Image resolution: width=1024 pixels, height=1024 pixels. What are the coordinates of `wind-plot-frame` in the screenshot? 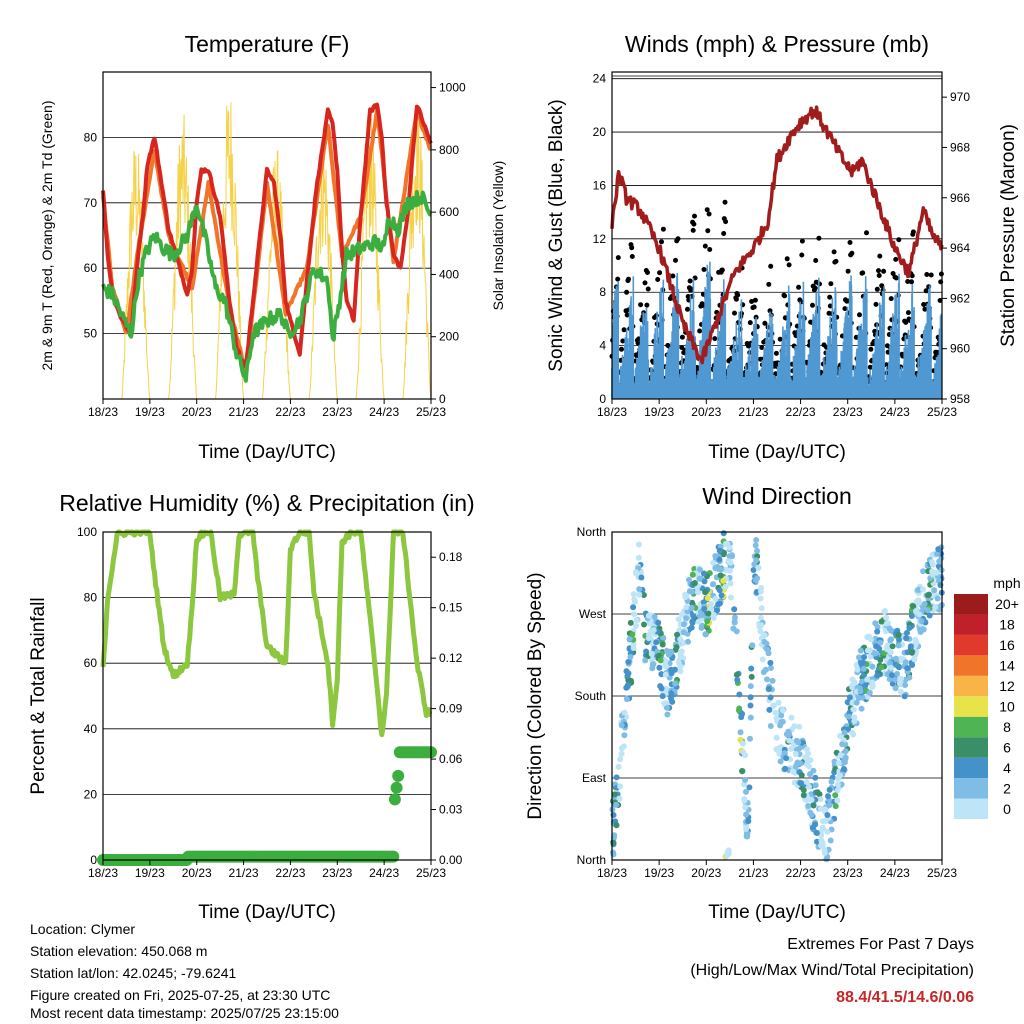 It's located at (777, 235).